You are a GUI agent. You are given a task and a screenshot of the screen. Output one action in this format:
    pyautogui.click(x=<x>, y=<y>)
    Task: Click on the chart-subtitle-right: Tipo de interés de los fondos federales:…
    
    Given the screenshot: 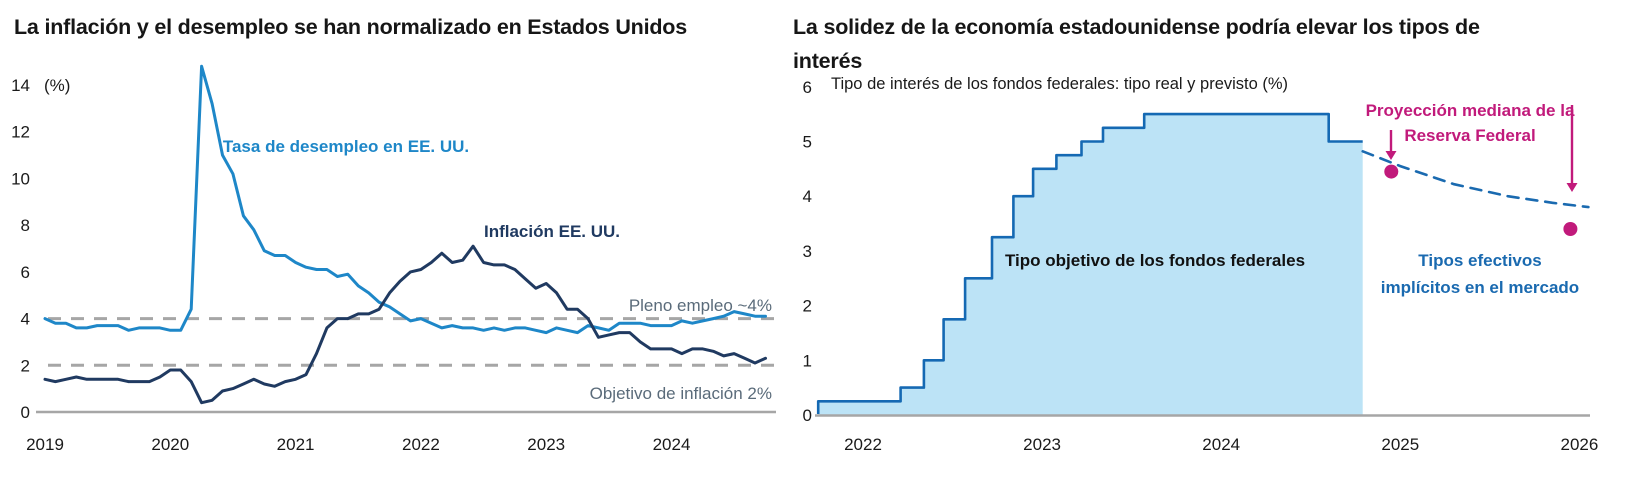 What is the action you would take?
    pyautogui.click(x=1060, y=84)
    